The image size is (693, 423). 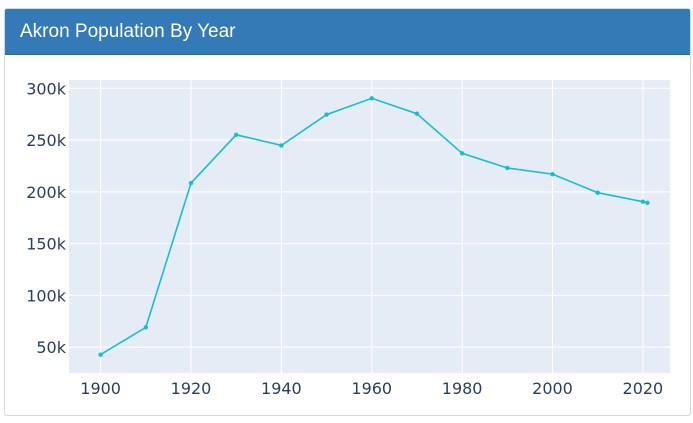 What do you see at coordinates (128, 31) in the screenshot?
I see `card-title: Akron Population By Year` at bounding box center [128, 31].